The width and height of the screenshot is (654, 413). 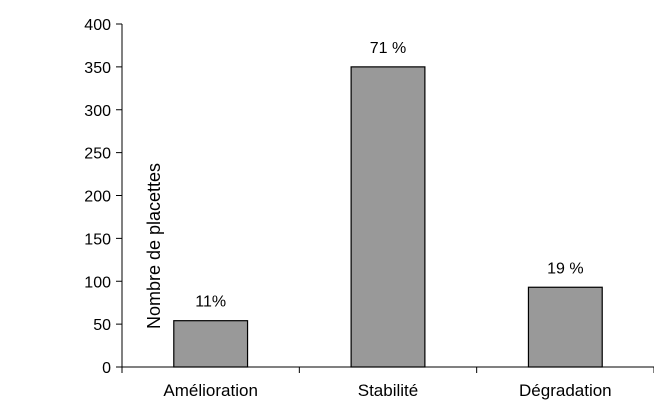 I want to click on y-axis-title: Nombre de placettes, so click(x=154, y=246).